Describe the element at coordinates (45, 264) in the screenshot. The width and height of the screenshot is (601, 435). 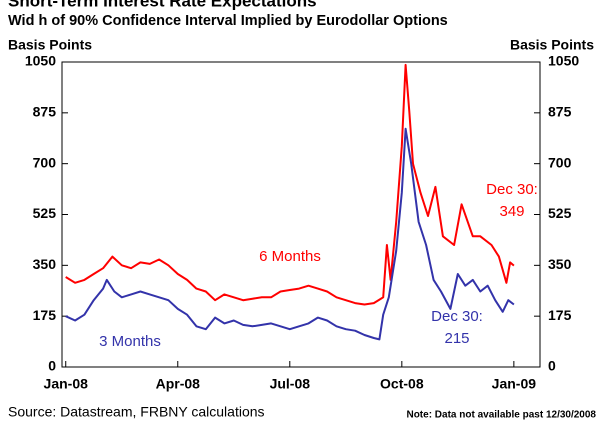
I see `y-tick-label: 350` at that location.